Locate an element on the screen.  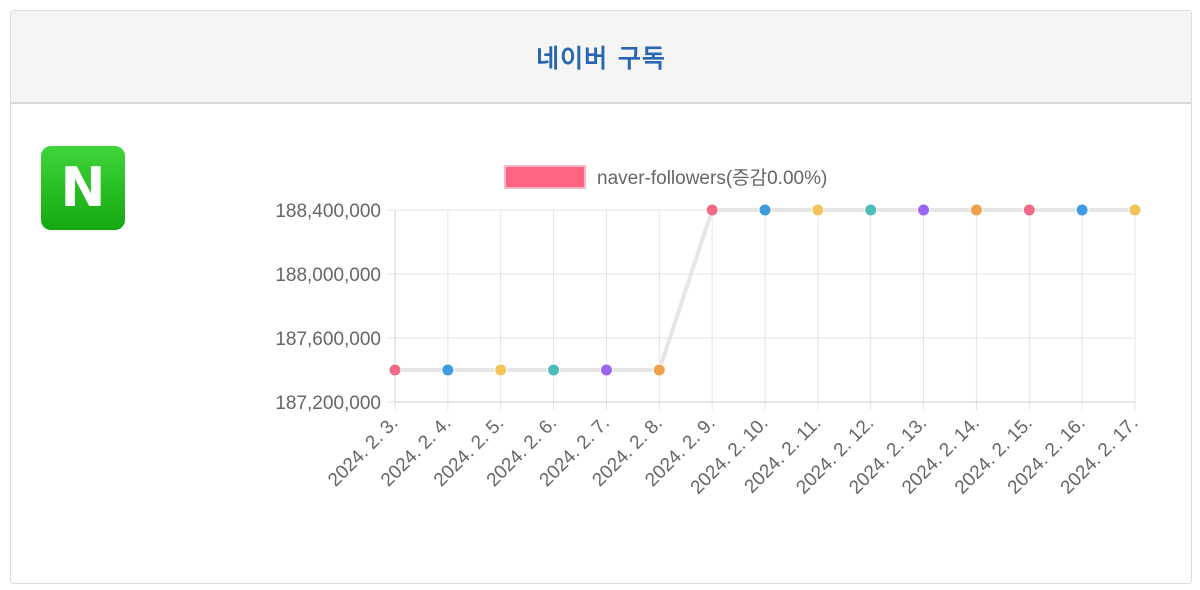
logo-letter: N is located at coordinates (83, 187).